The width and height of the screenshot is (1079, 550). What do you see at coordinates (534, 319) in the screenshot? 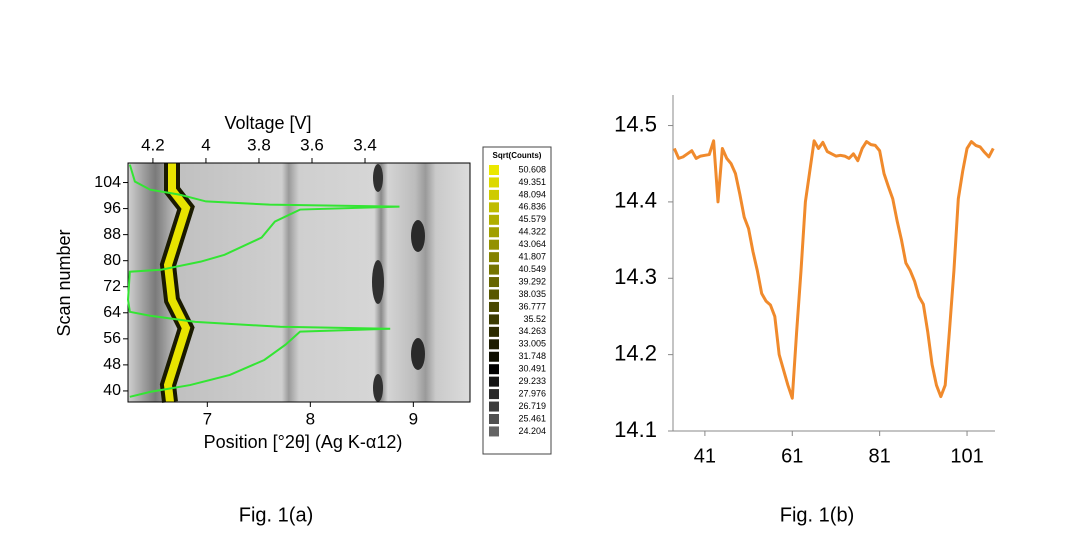
I see `colorbar-label: 35.52` at bounding box center [534, 319].